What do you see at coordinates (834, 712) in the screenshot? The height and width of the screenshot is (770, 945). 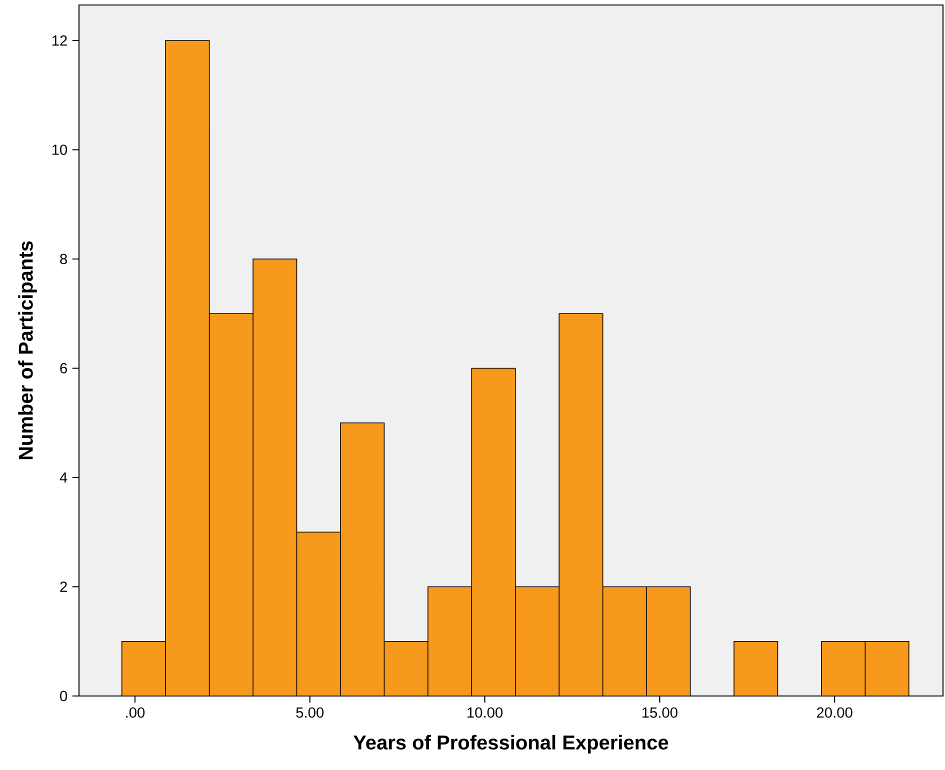 I see `x-tick-label: 20.00` at bounding box center [834, 712].